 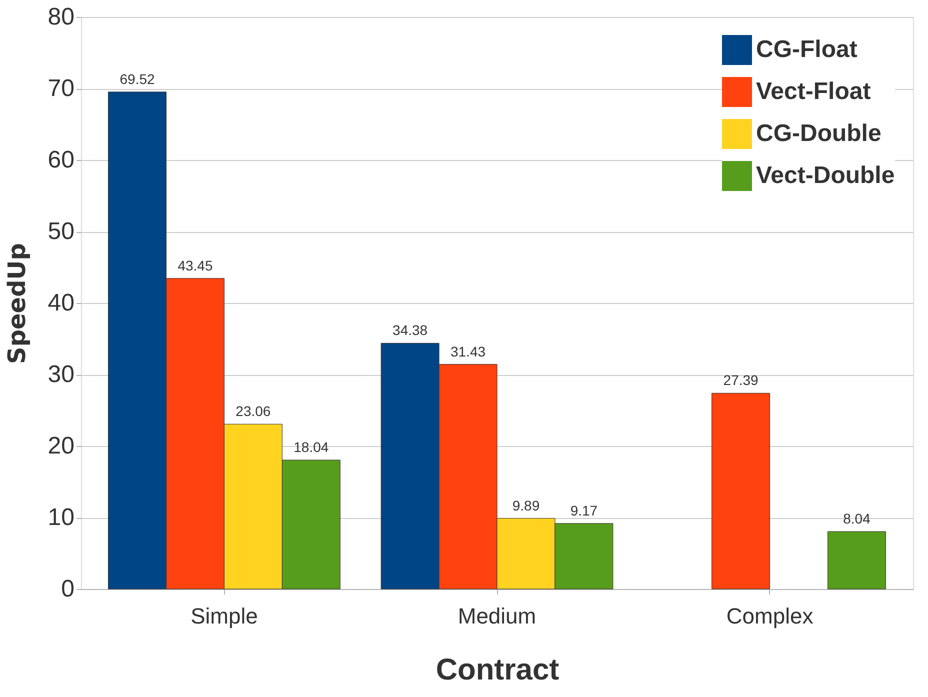 What do you see at coordinates (61, 160) in the screenshot?
I see `y-tick-label: 60` at bounding box center [61, 160].